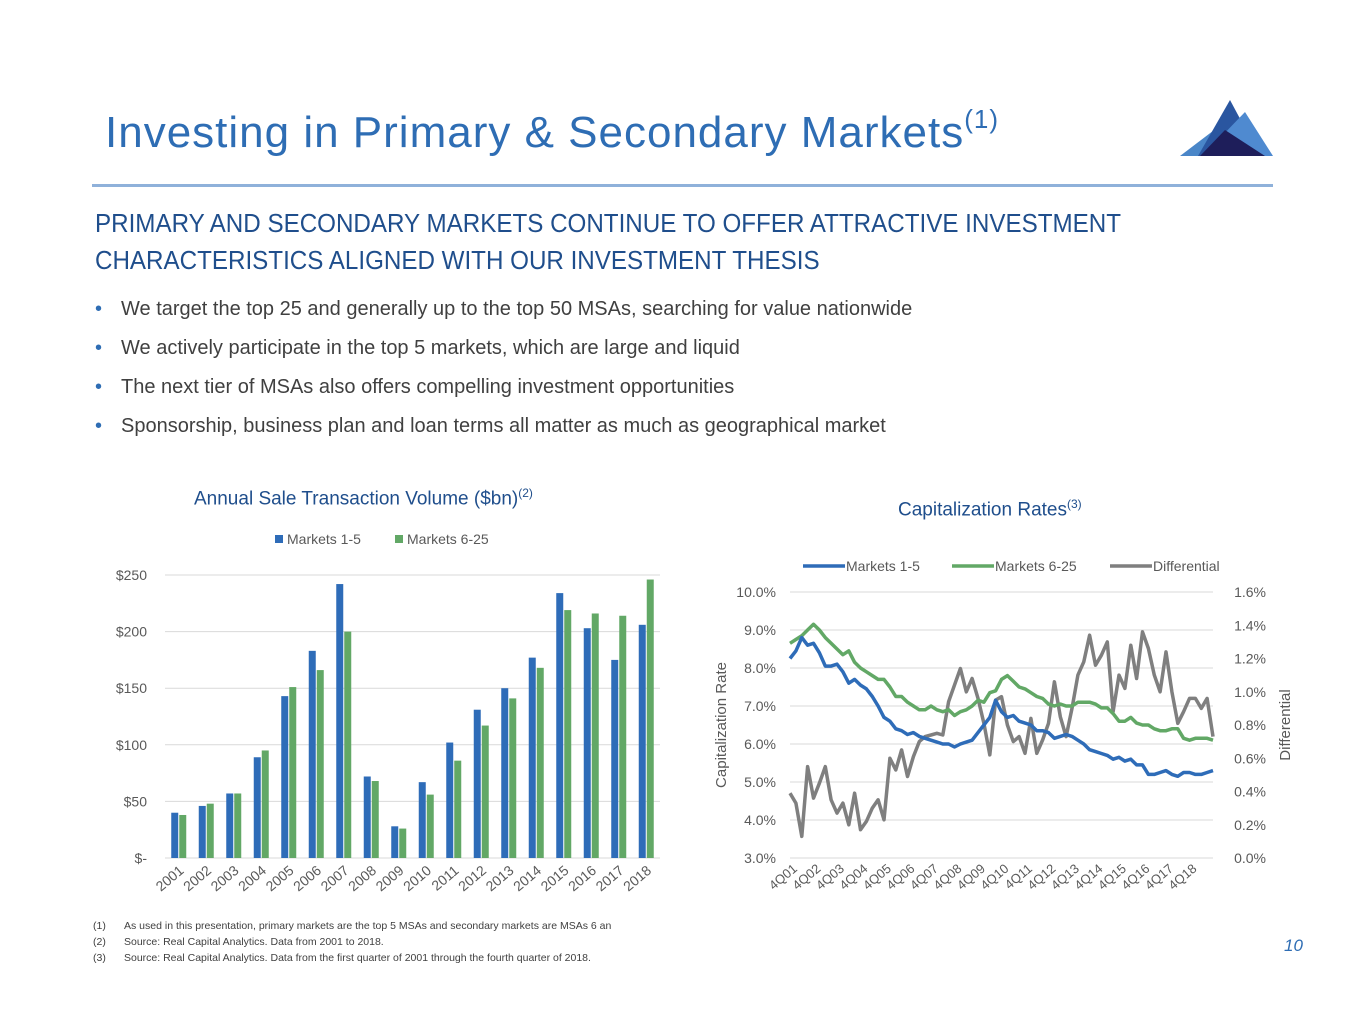  I want to click on footnote-number: (3), so click(99, 958).